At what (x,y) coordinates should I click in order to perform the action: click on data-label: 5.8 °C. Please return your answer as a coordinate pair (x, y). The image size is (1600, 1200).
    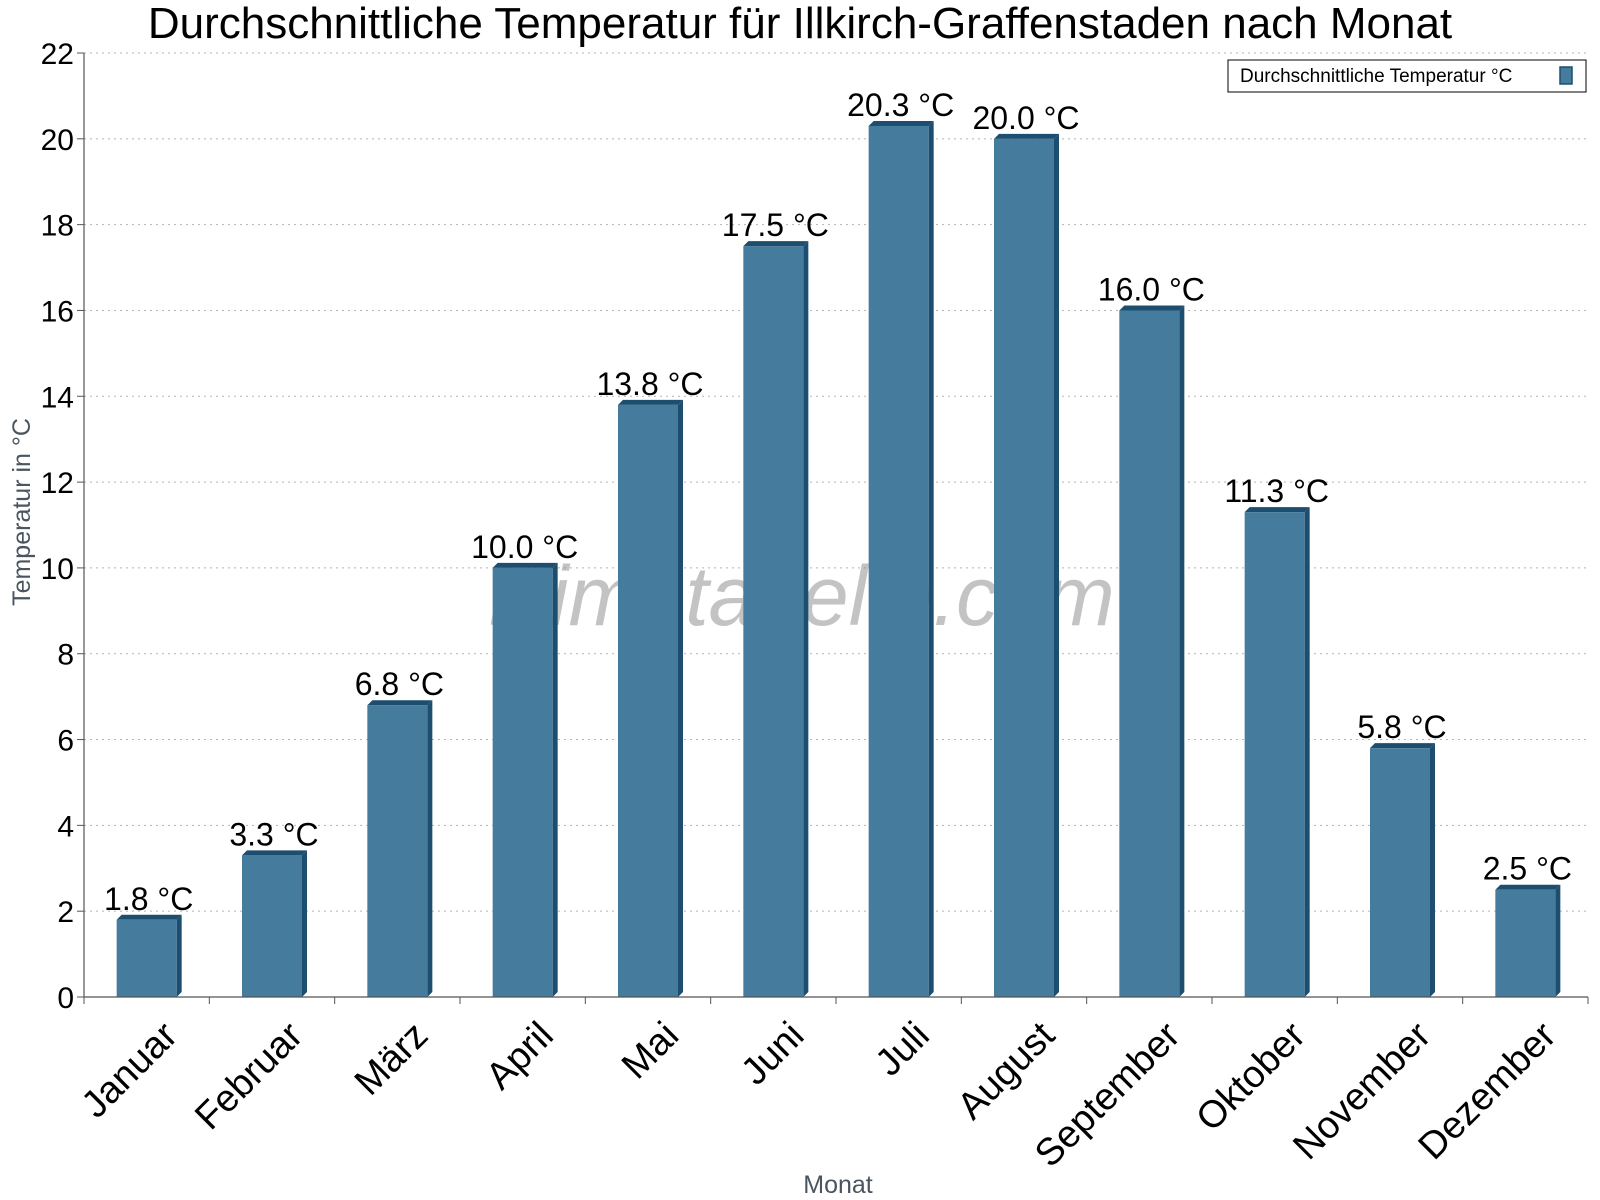
    Looking at the image, I should click on (1401, 727).